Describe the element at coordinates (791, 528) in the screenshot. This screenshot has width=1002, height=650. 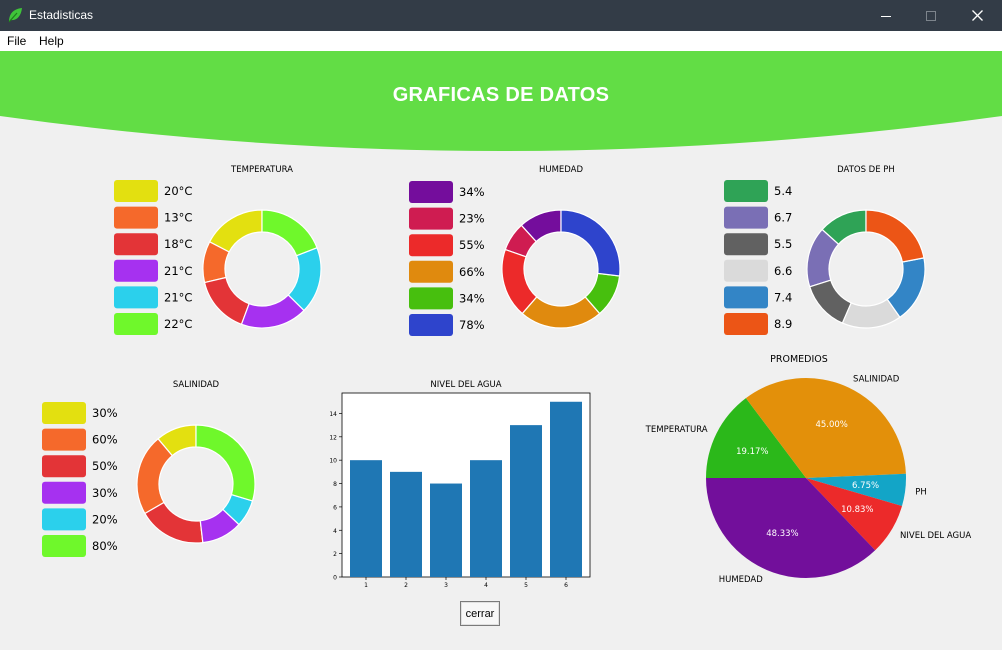
I see `pie-slice-humedad` at that location.